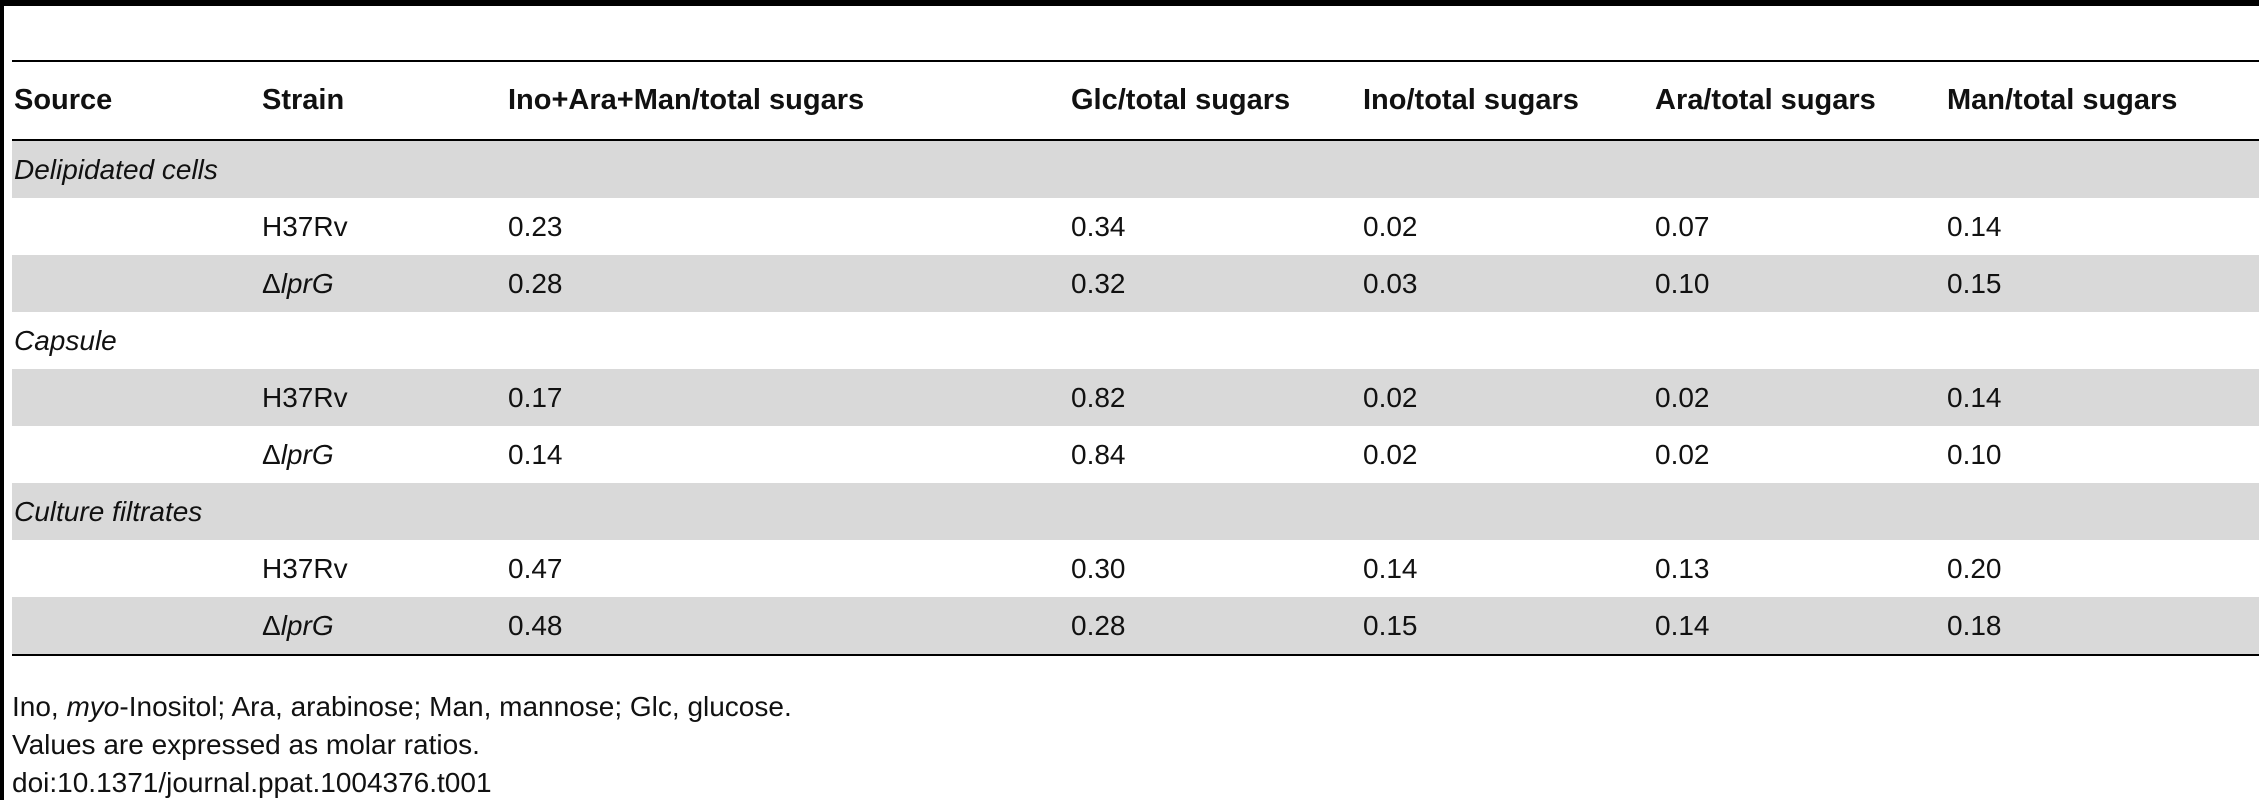 The height and width of the screenshot is (802, 2259). I want to click on ara-ratio-cell: 0.14, so click(1799, 626).